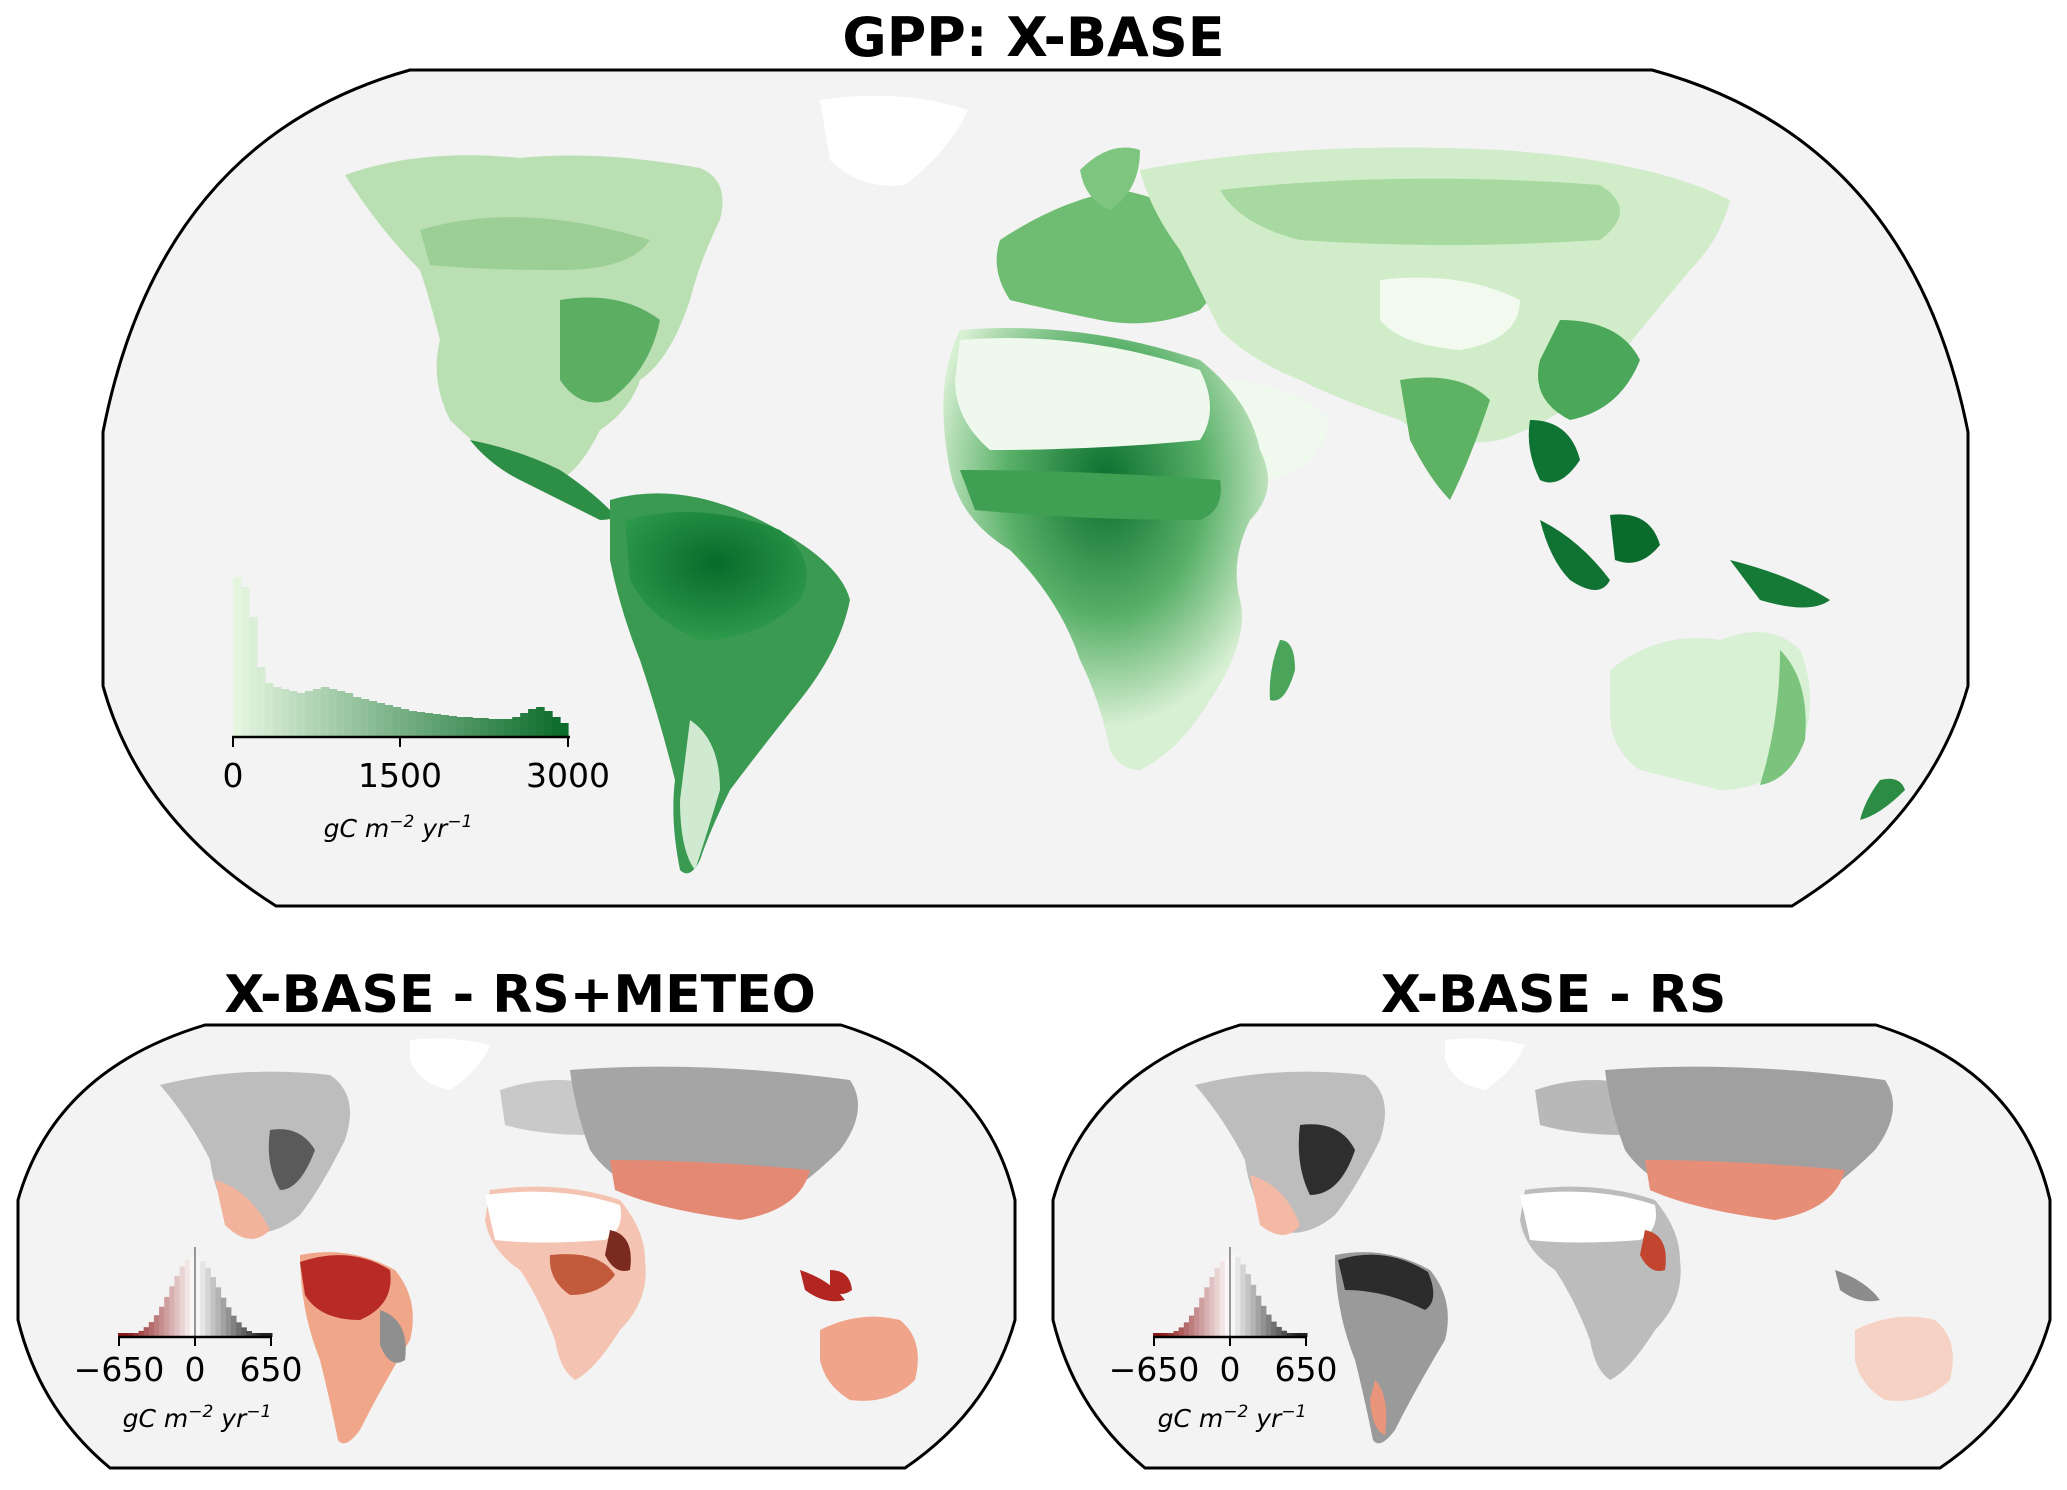 This screenshot has width=2067, height=1490. Describe the element at coordinates (822, 1286) in the screenshot. I see `left-indonesia` at that location.